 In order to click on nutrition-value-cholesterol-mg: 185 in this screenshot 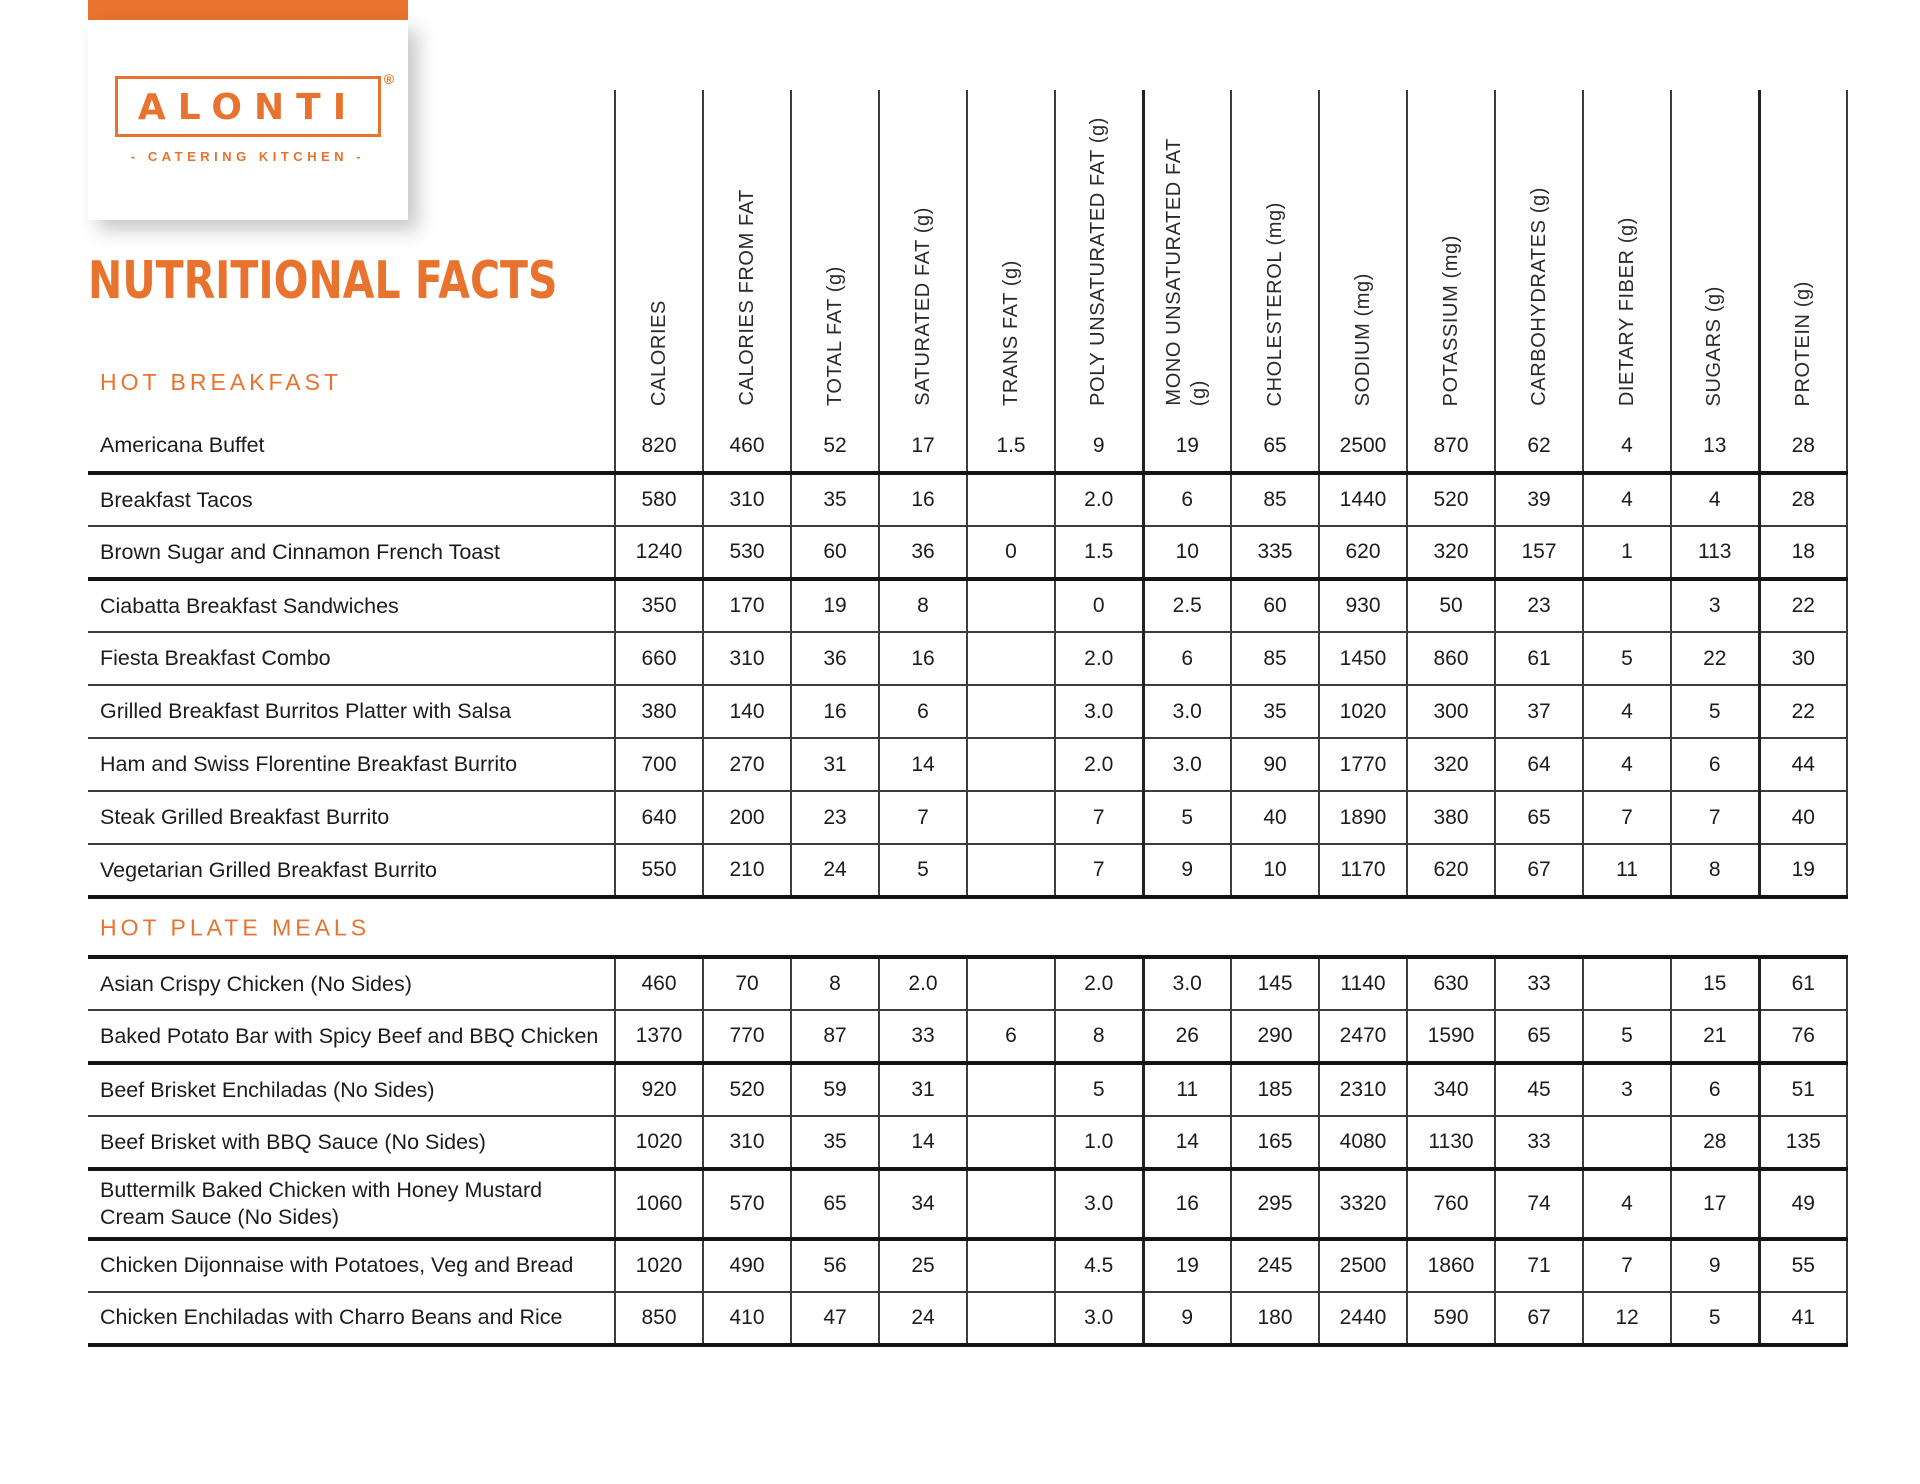, I will do `click(1274, 1090)`.